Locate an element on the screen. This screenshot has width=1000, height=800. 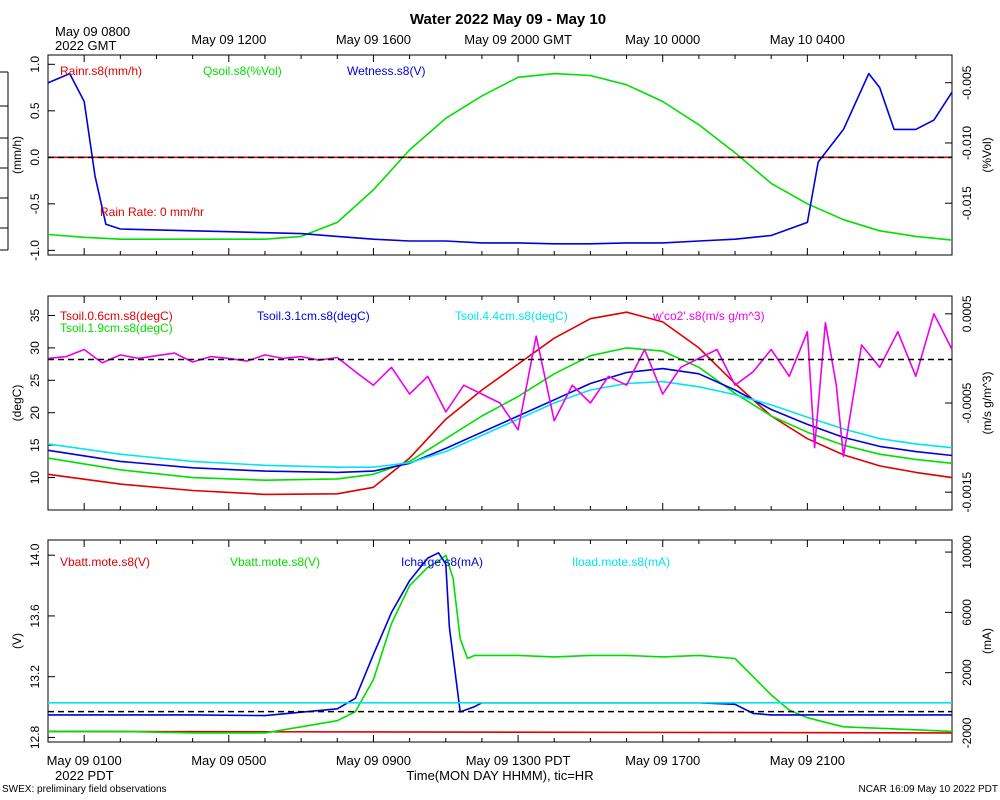
y-left-tick-label: 20 is located at coordinates (35, 413).